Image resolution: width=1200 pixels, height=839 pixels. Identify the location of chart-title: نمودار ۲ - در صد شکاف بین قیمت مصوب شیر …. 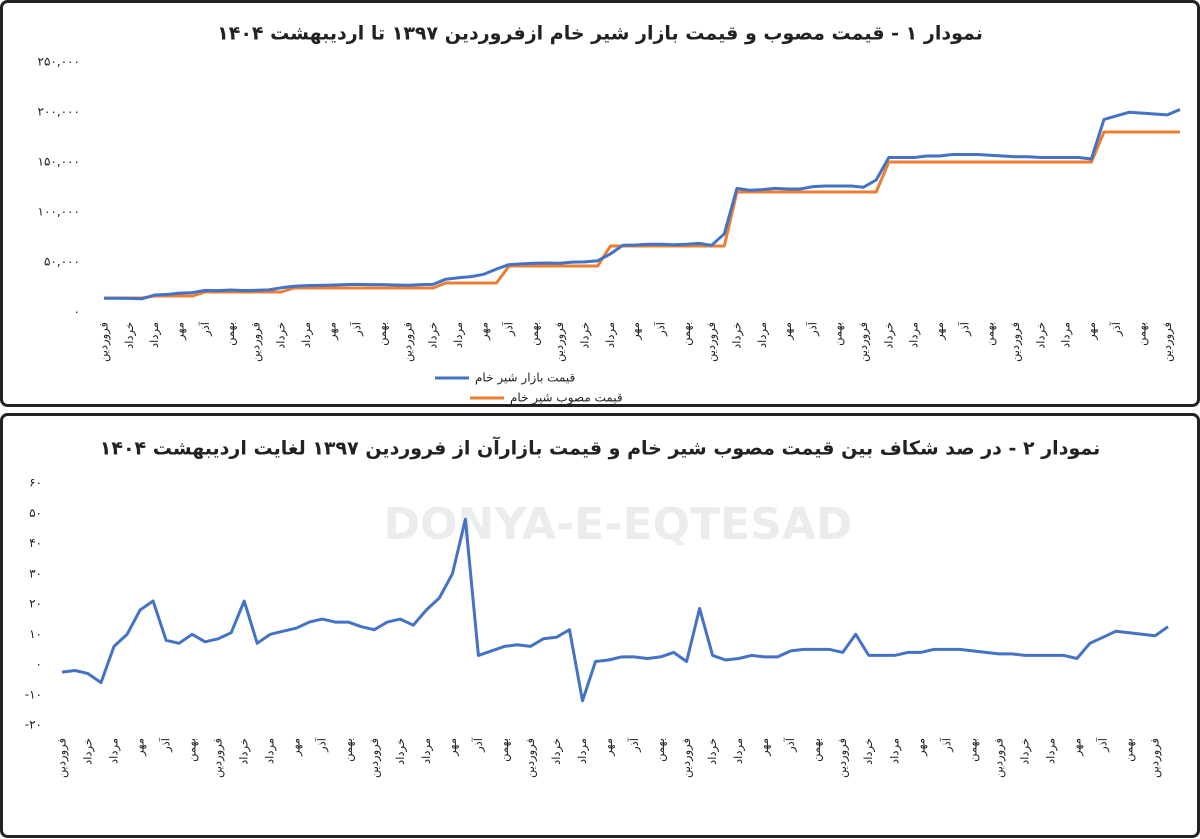
(600, 448).